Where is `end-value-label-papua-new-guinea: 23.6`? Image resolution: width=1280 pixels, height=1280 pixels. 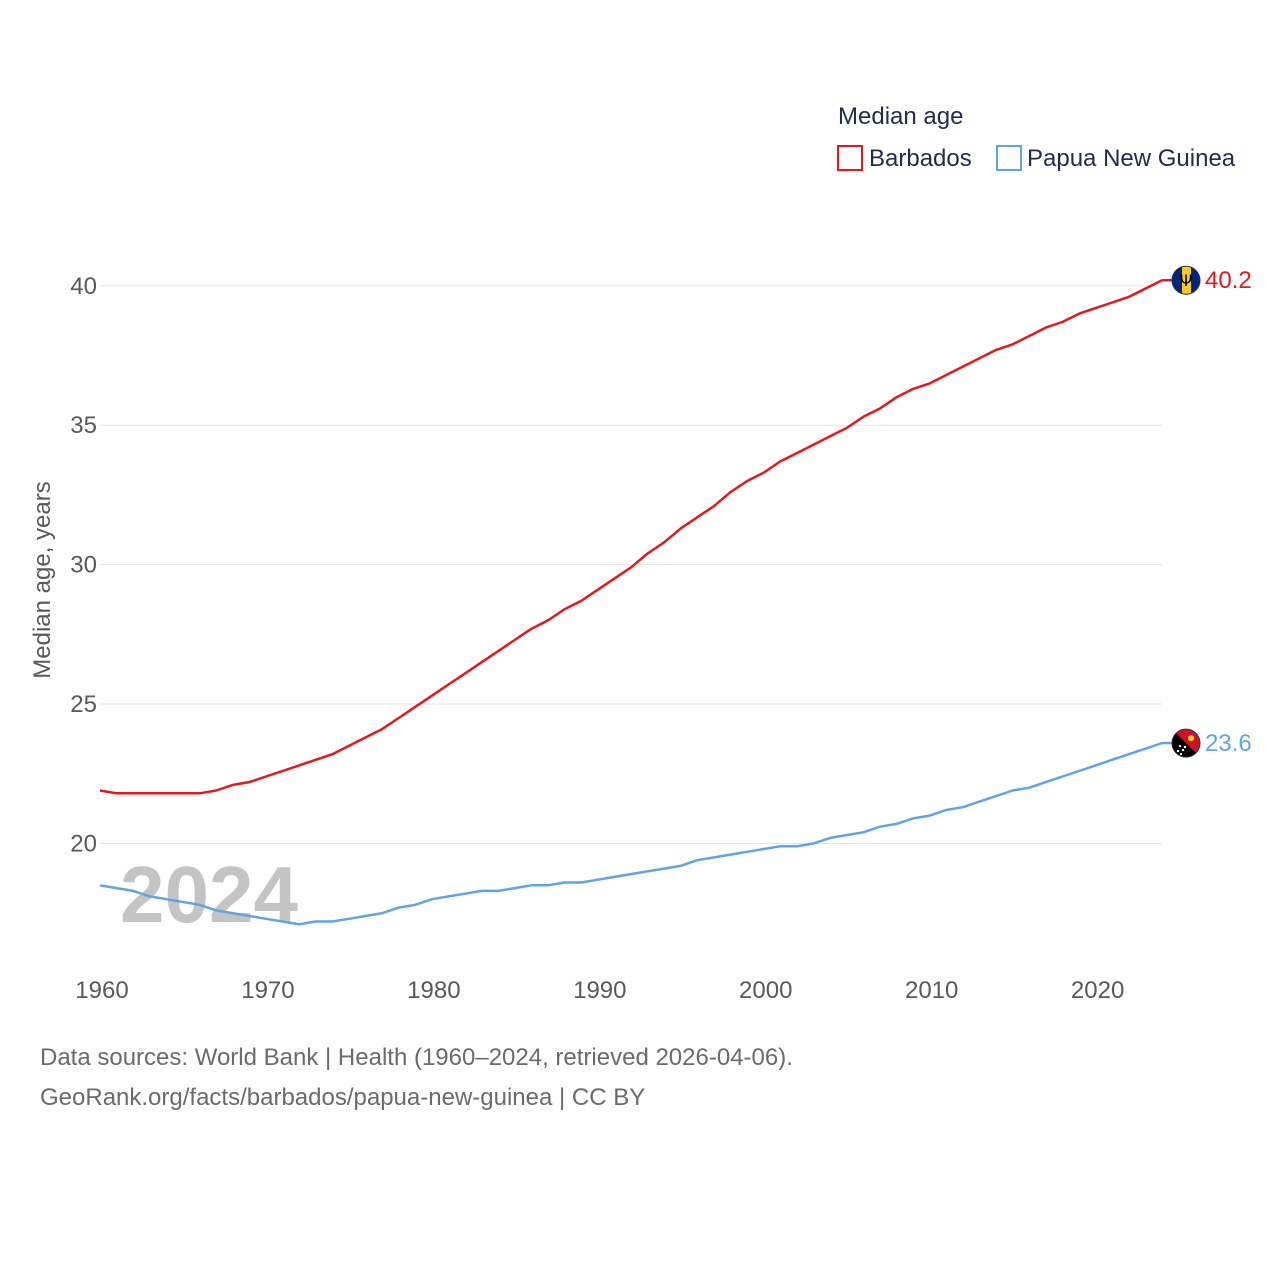
end-value-label-papua-new-guinea: 23.6 is located at coordinates (1228, 743).